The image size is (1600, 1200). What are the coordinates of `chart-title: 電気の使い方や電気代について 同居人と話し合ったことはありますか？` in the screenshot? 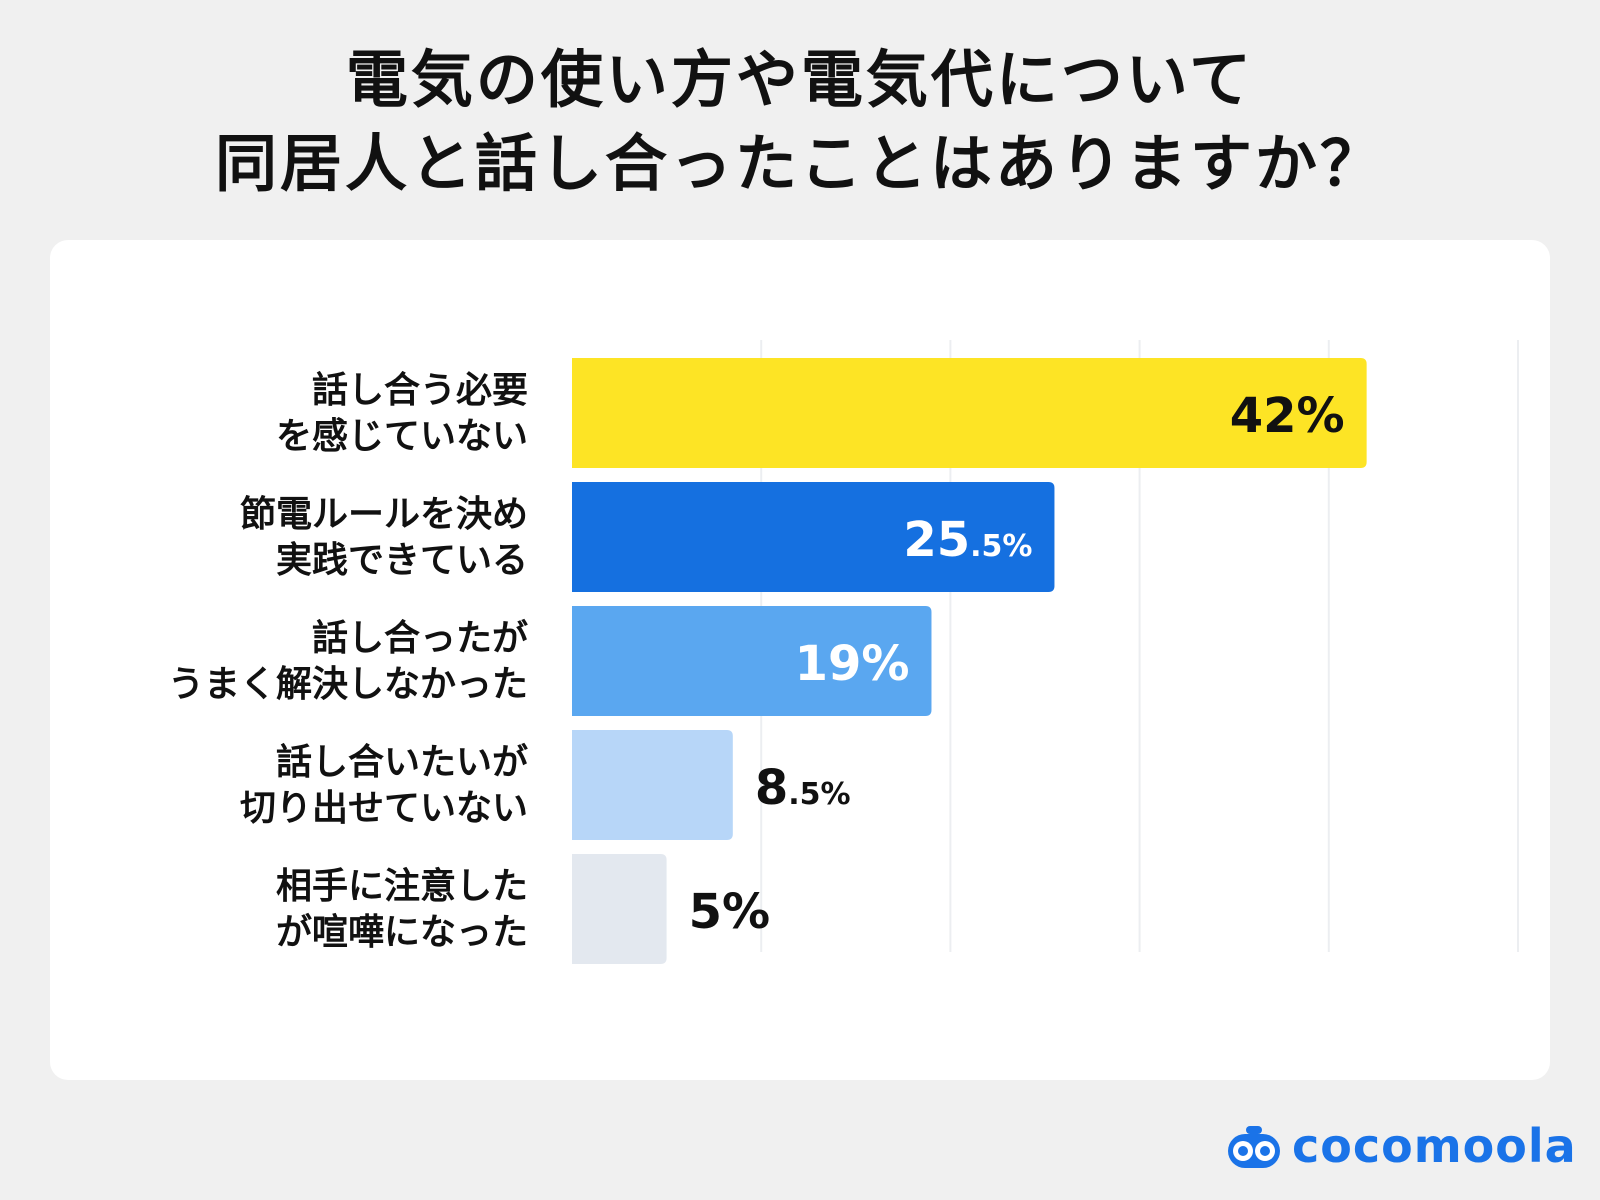 It's located at (800, 122).